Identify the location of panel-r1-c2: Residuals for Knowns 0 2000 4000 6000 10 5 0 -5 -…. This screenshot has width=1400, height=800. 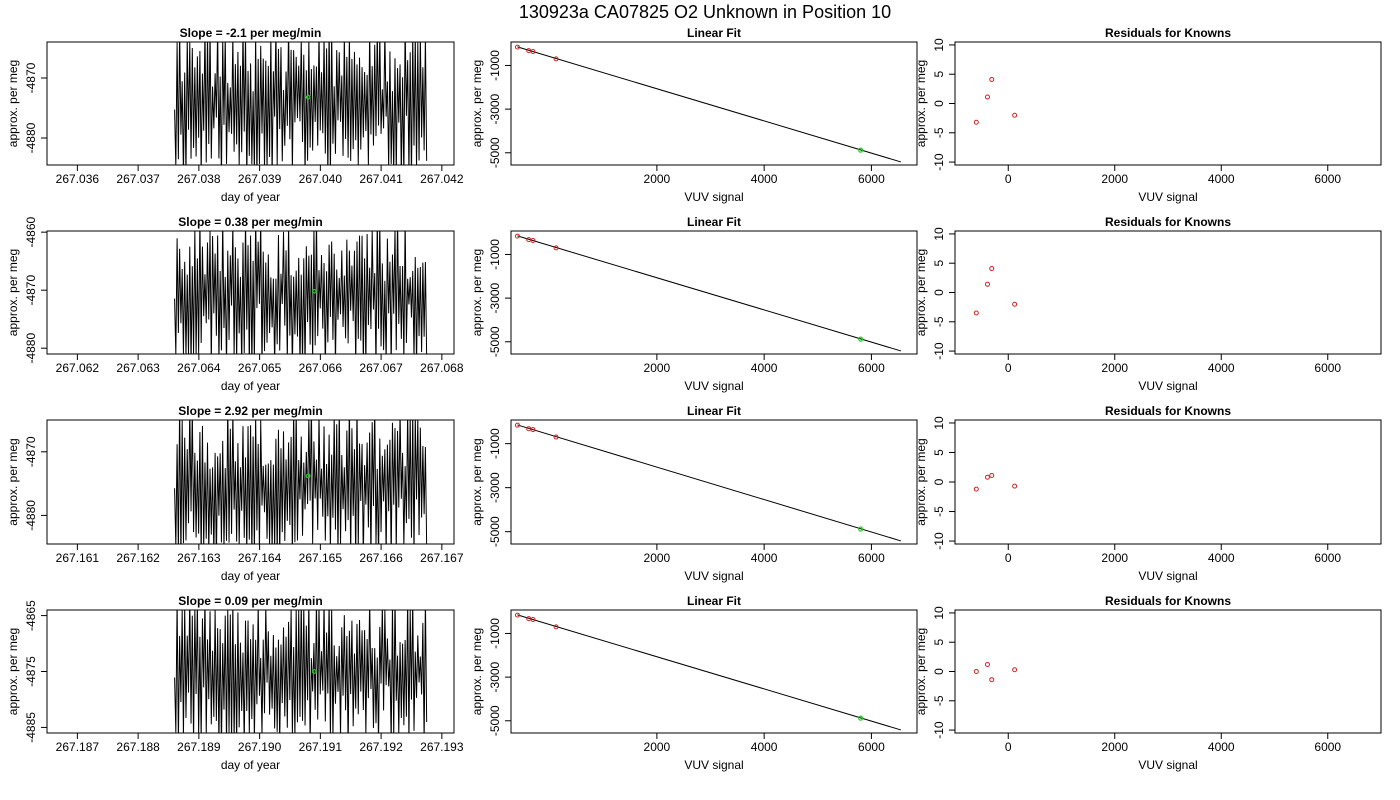
(1148, 304).